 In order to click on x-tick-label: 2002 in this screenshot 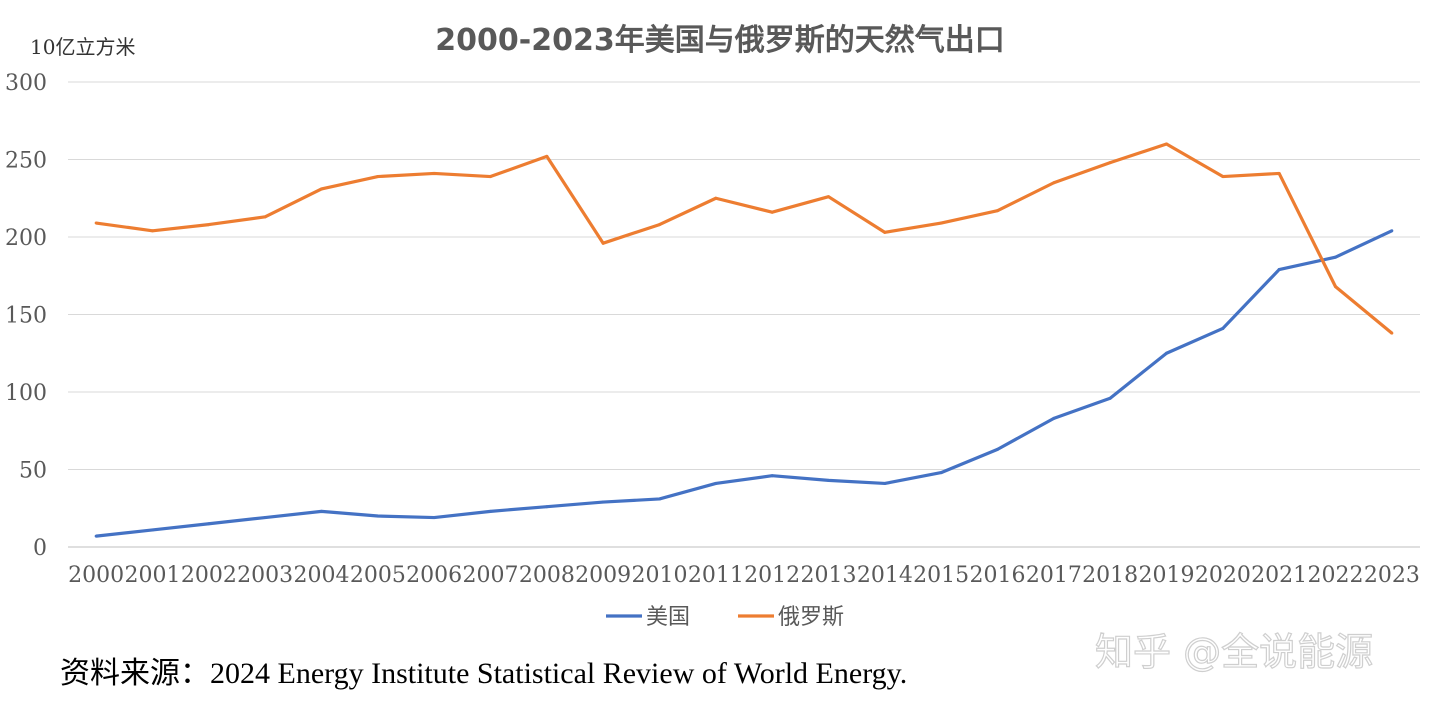, I will do `click(209, 575)`.